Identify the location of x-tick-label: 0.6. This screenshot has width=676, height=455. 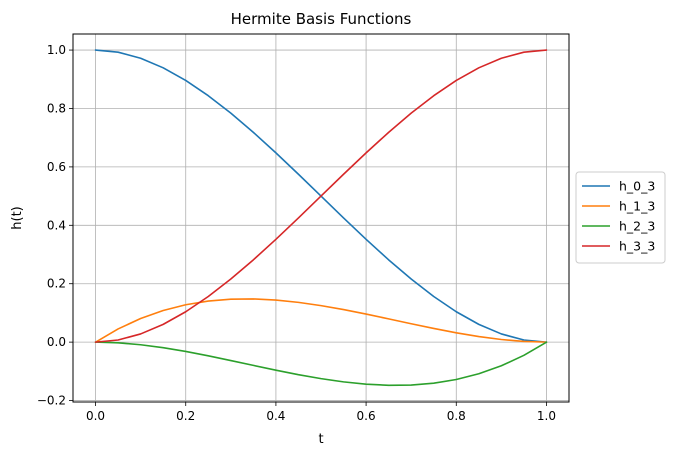
(366, 416).